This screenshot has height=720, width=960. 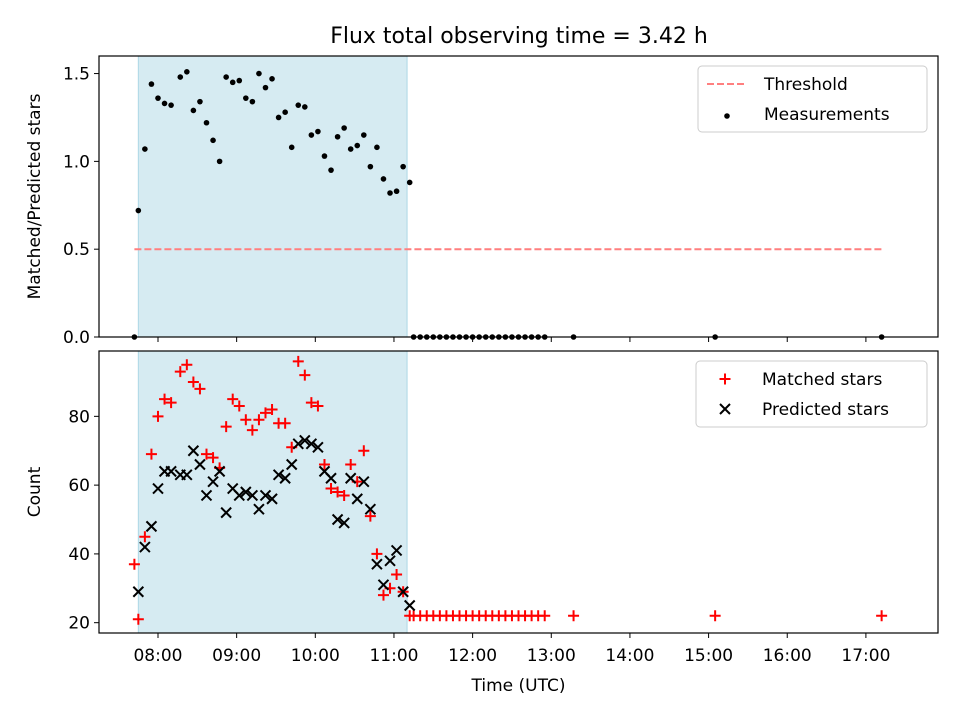 I want to click on observing-span, so click(x=272, y=492).